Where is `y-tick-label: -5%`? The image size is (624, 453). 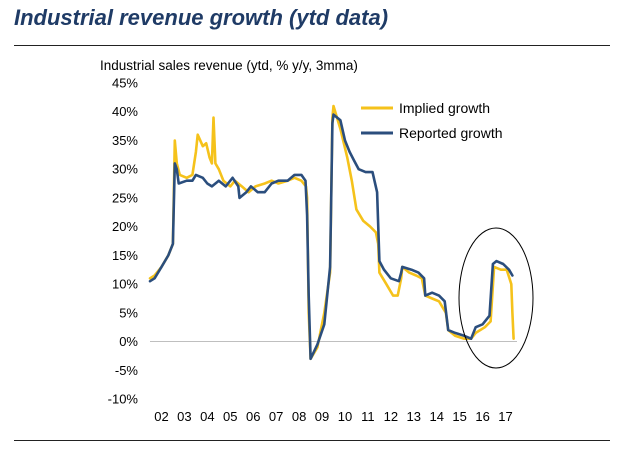 y-tick-label: -5% is located at coordinates (127, 370).